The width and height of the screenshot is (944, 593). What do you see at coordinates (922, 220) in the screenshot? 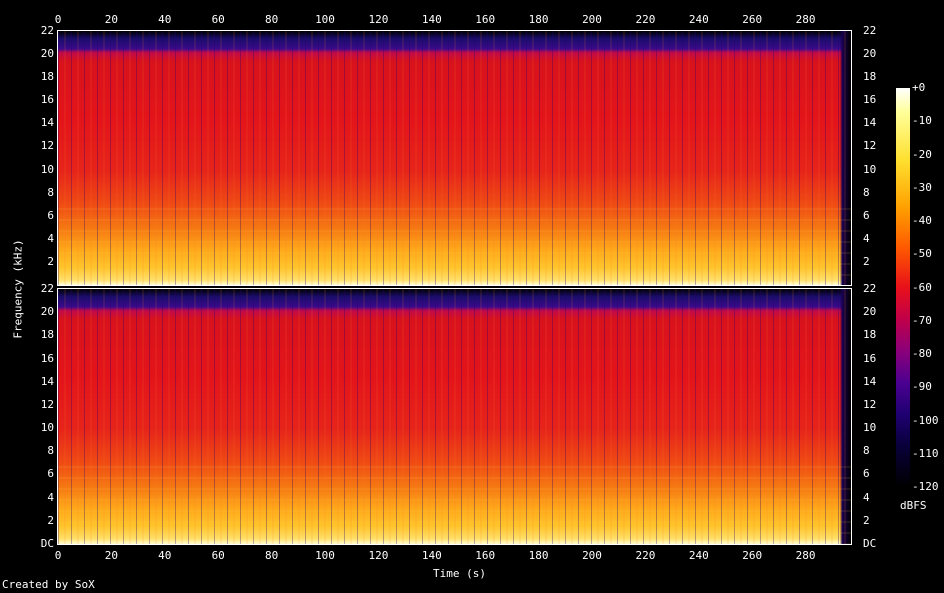
I see `colorbar-tick-label: -40` at bounding box center [922, 220].